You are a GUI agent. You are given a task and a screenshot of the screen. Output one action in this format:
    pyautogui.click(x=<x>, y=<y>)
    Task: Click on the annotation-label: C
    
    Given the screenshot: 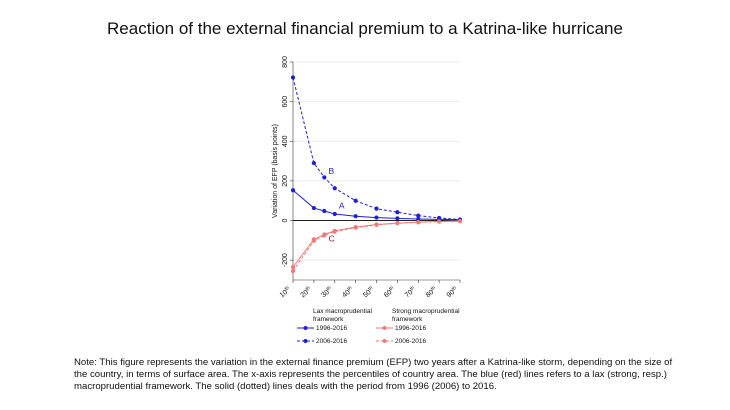 What is the action you would take?
    pyautogui.click(x=331, y=238)
    